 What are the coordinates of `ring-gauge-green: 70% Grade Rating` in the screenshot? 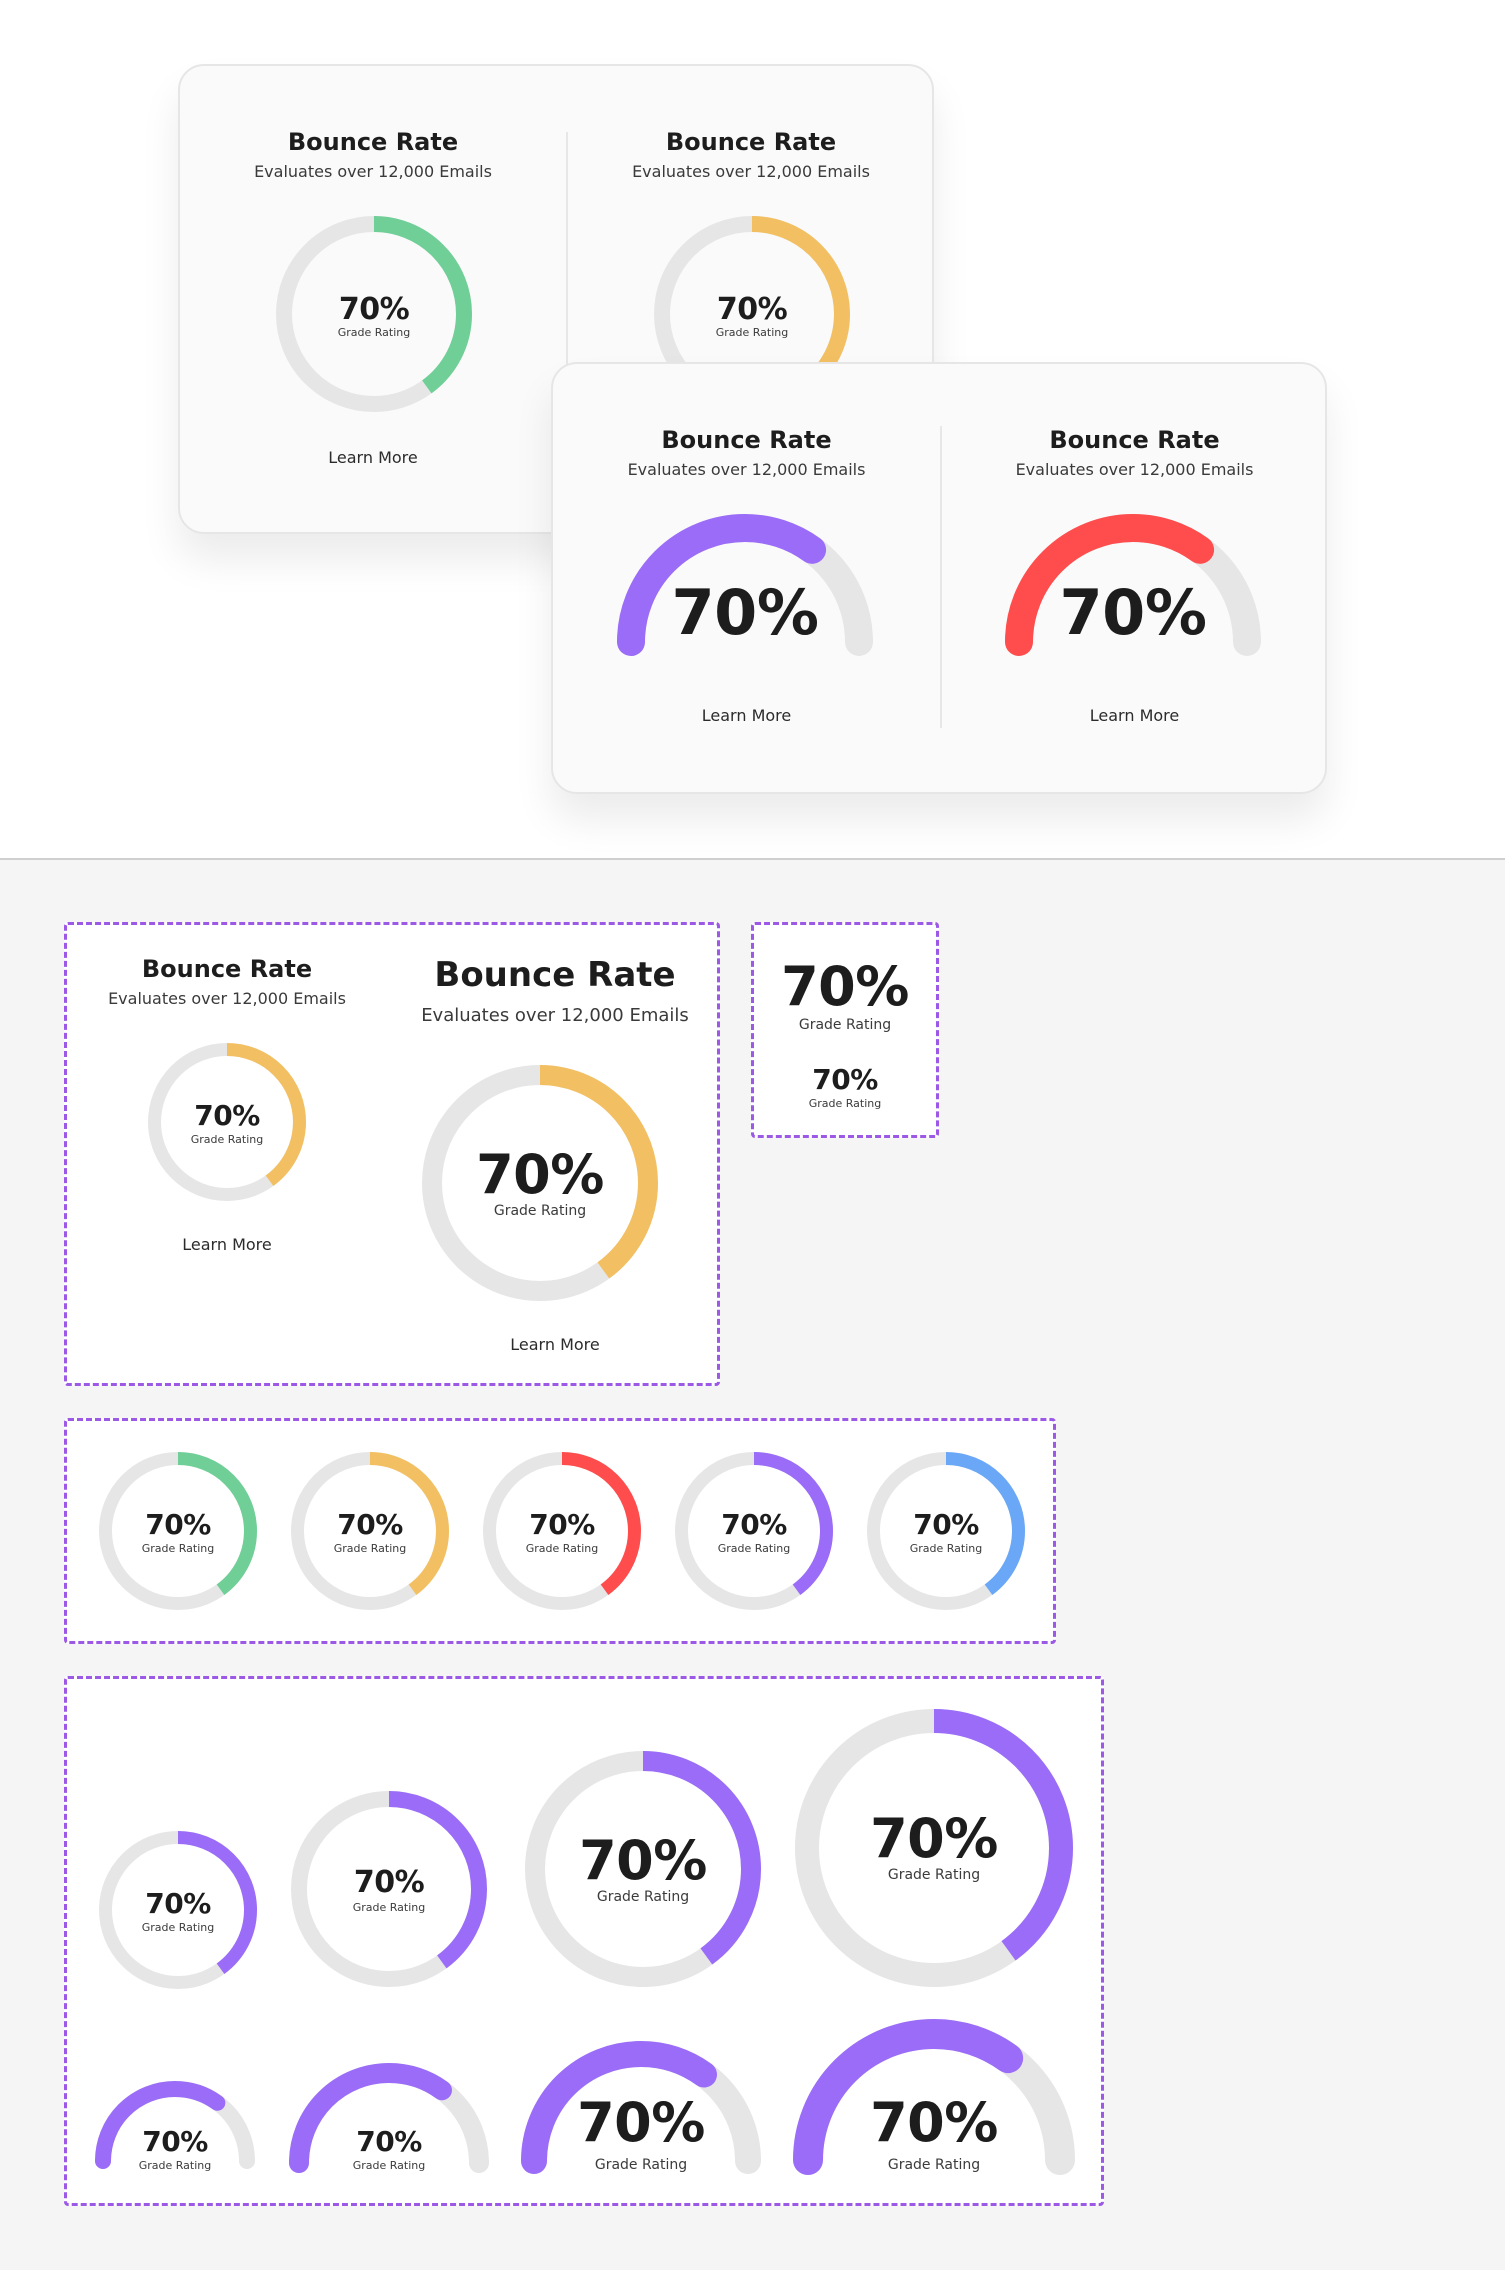 It's located at (178, 1531).